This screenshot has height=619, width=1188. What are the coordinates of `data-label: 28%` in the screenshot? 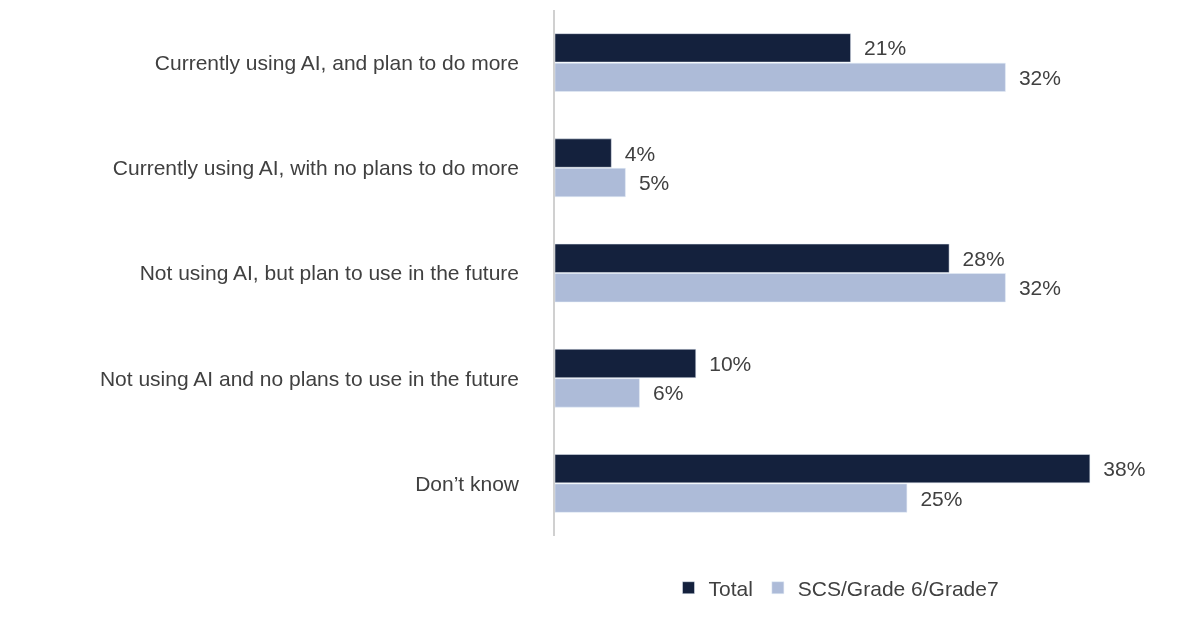 It's located at (978, 258).